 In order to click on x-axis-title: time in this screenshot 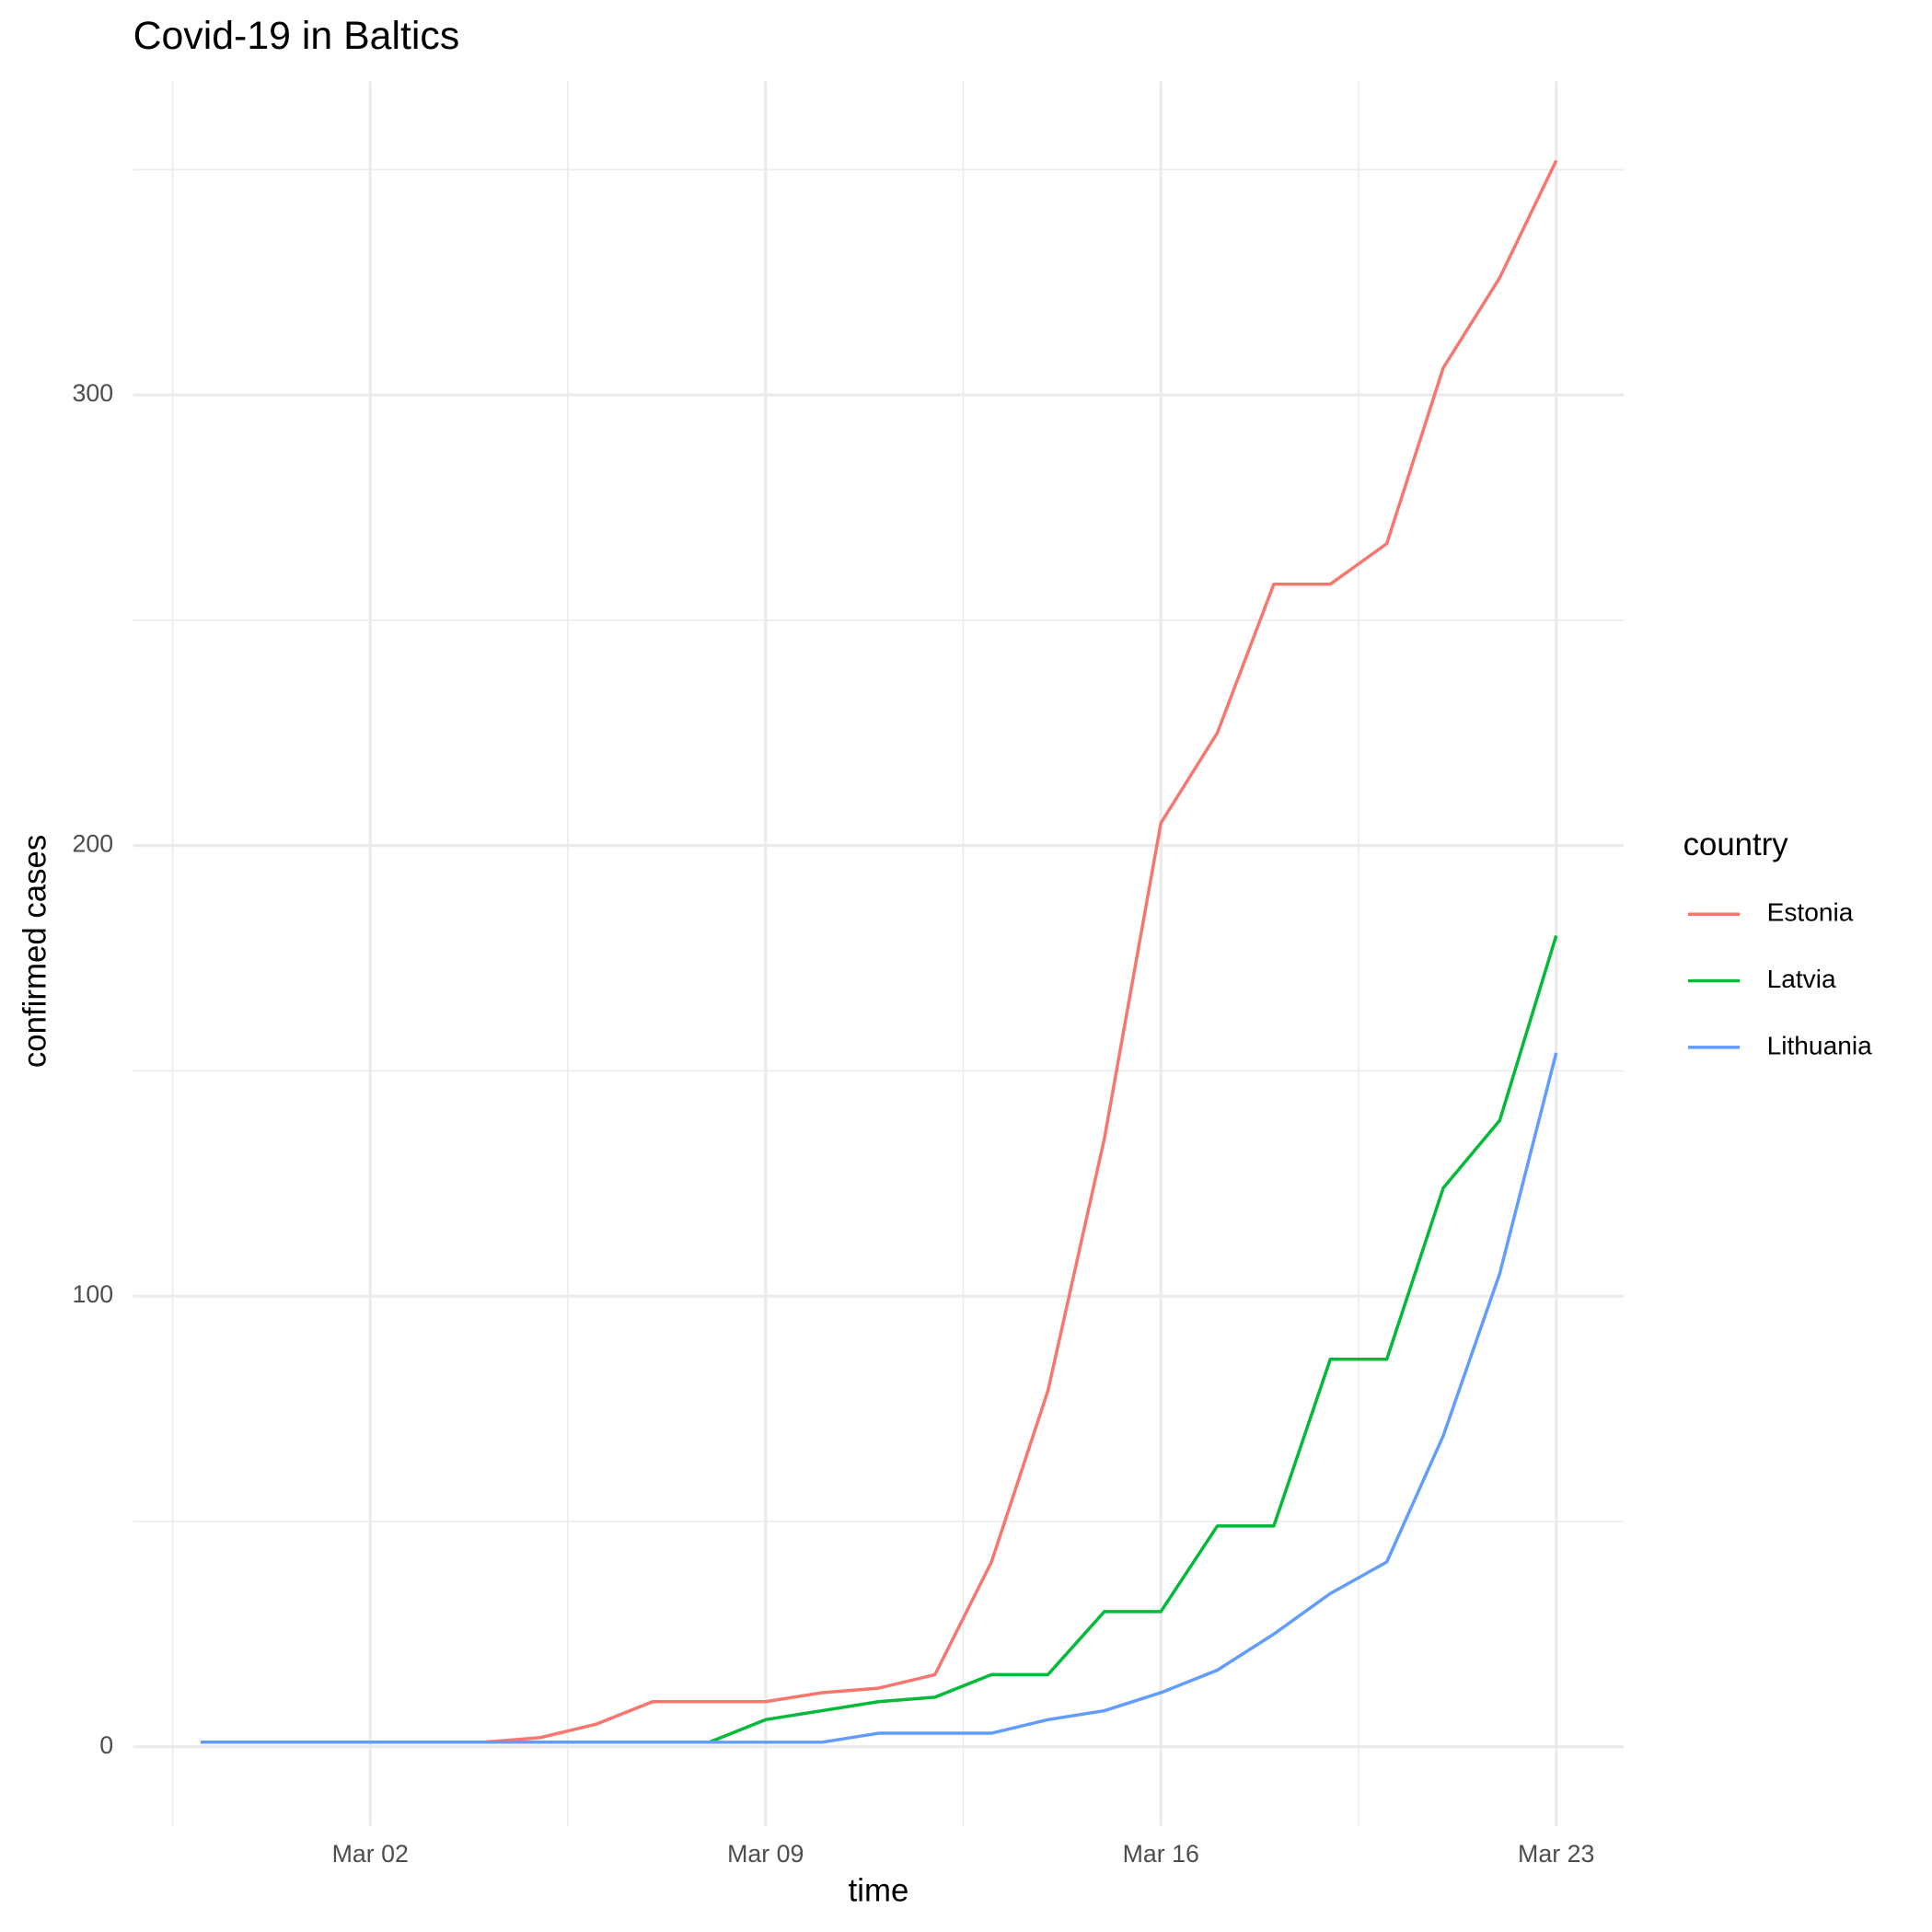, I will do `click(879, 1890)`.